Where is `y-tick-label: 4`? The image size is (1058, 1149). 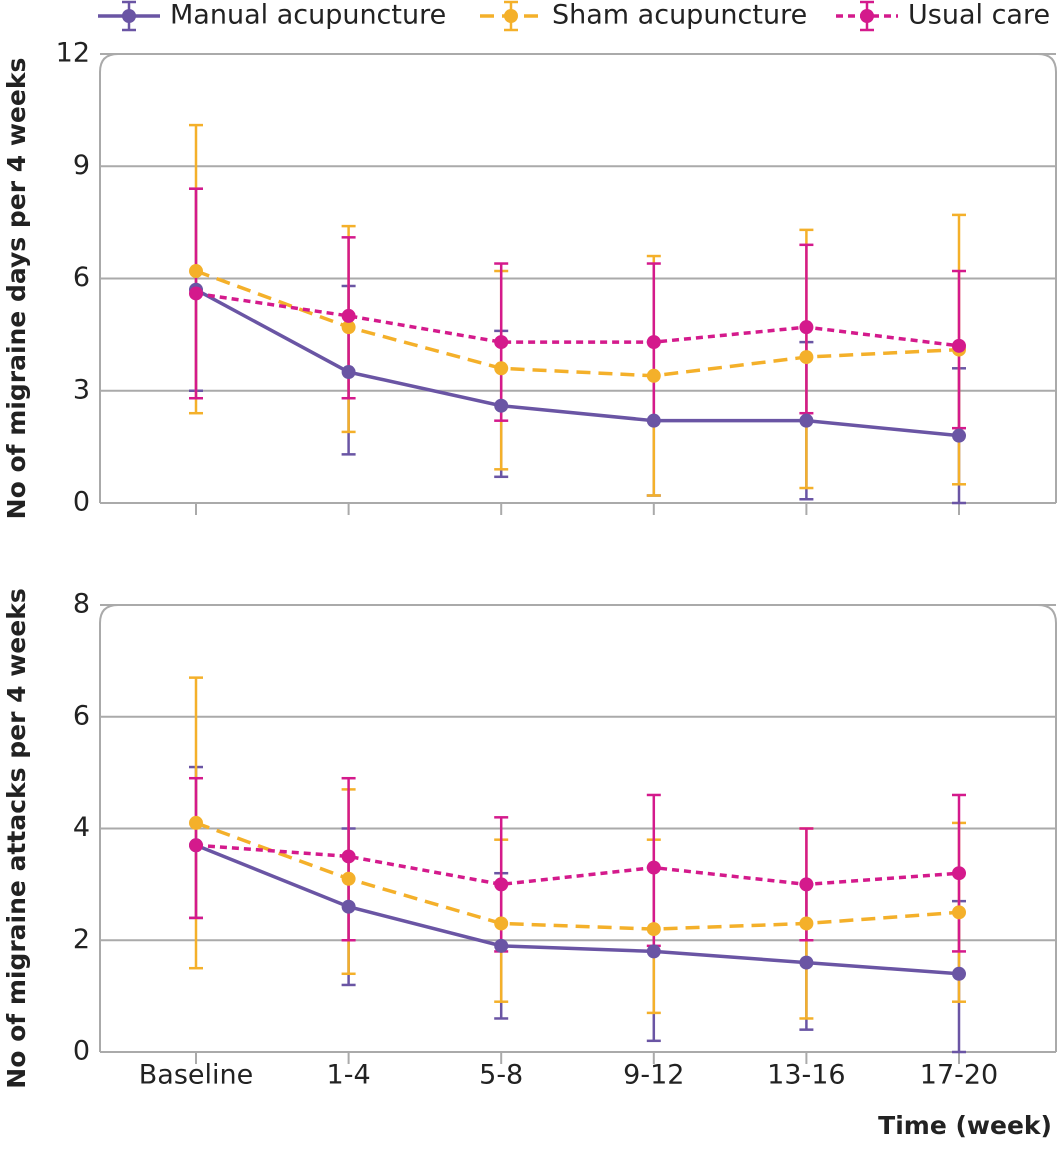 y-tick-label: 4 is located at coordinates (81, 827).